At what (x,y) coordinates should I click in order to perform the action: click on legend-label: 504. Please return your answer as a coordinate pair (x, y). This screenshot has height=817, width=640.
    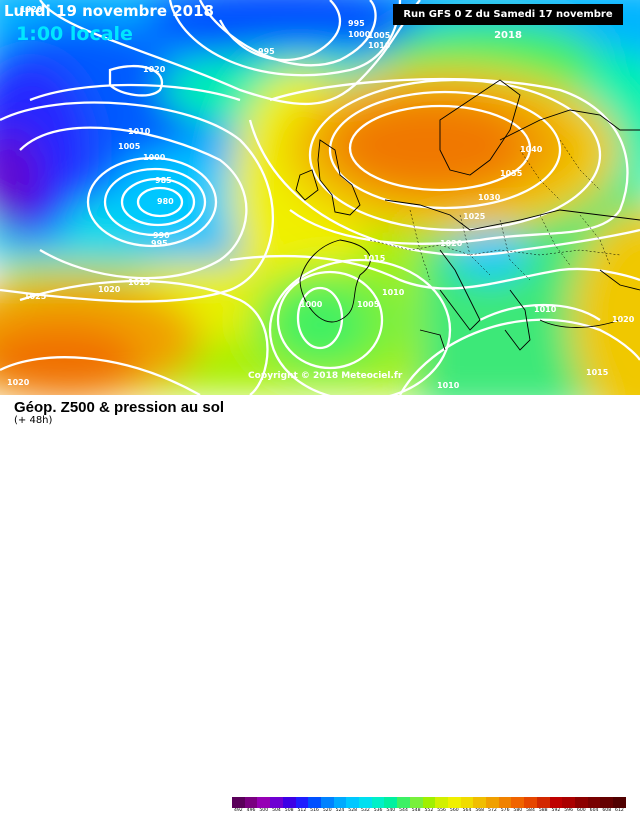
    Looking at the image, I should click on (276, 810).